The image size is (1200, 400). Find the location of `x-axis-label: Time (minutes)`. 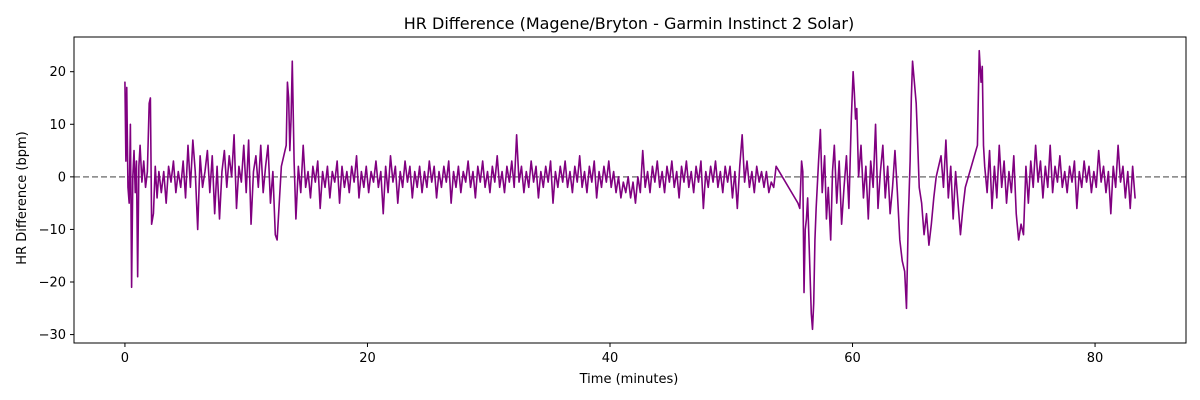

x-axis-label: Time (minutes) is located at coordinates (629, 379).